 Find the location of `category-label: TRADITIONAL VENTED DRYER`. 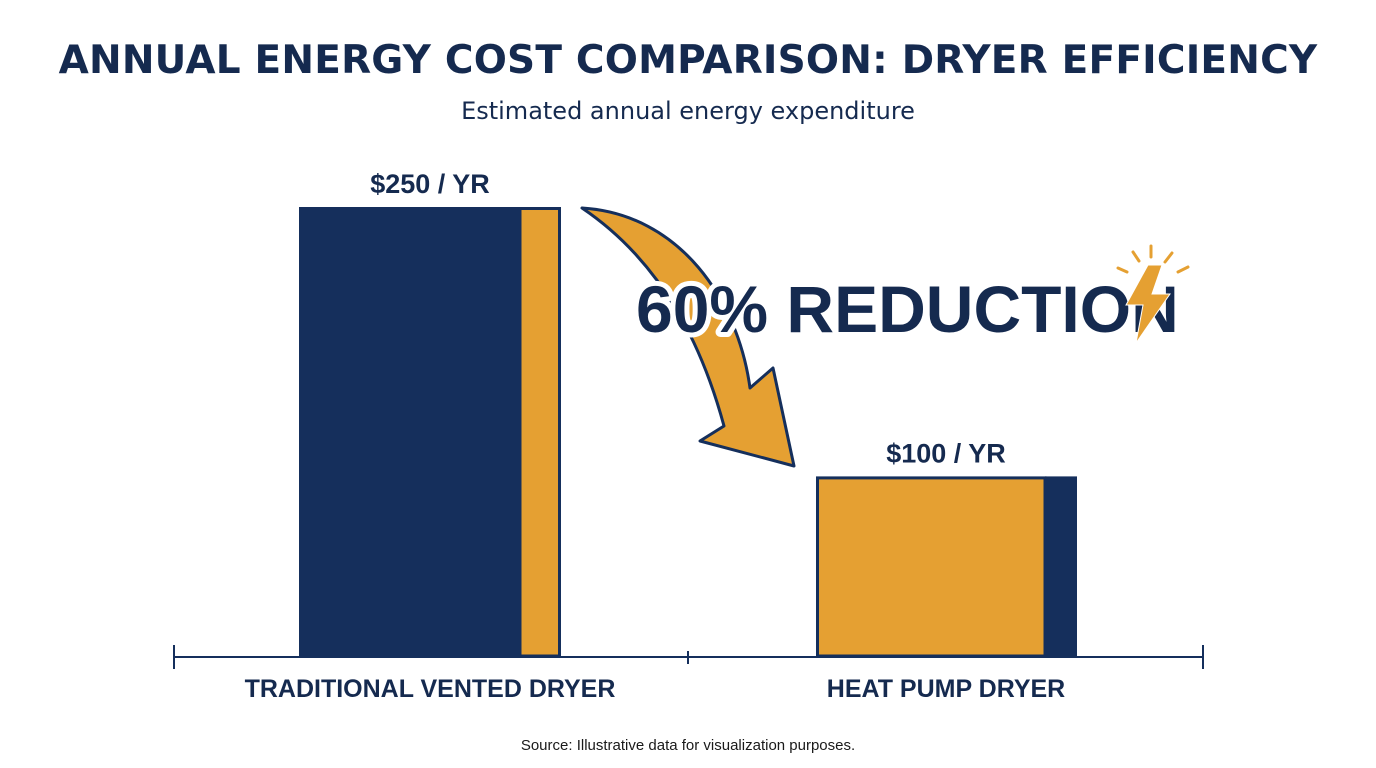

category-label: TRADITIONAL VENTED DRYER is located at coordinates (430, 689).